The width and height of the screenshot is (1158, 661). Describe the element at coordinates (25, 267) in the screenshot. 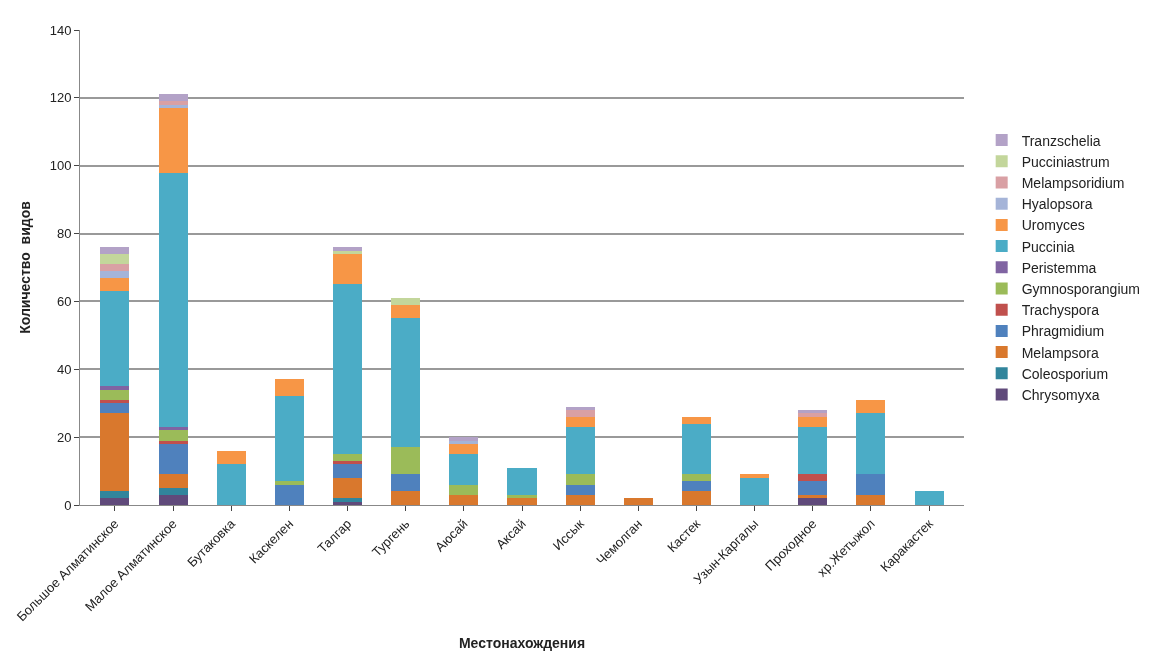

I see `y-axis-title: Количество видов` at that location.